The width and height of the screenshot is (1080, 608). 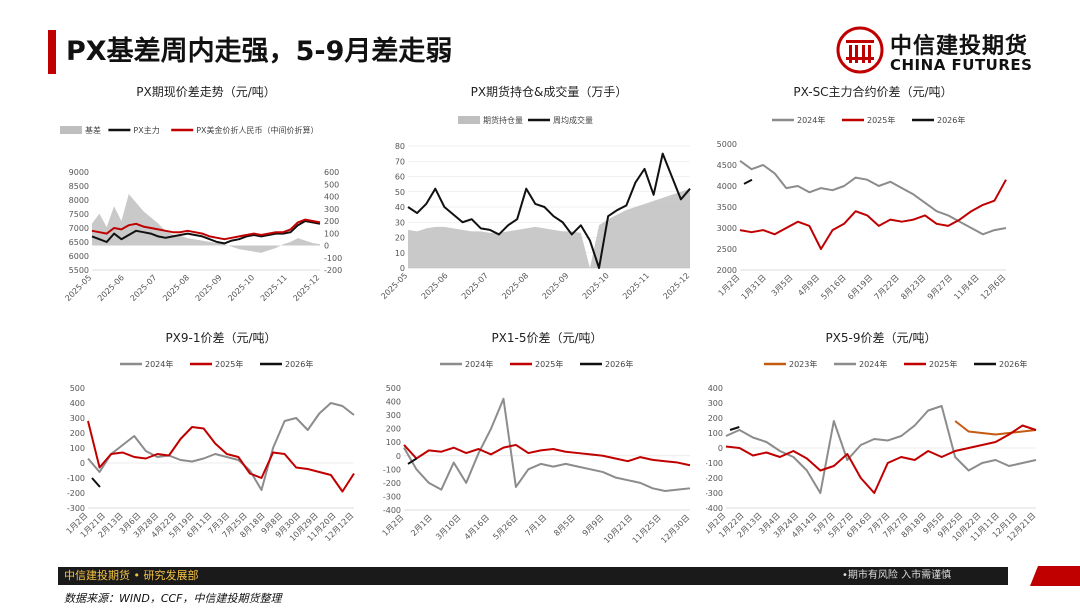 What do you see at coordinates (400, 238) in the screenshot?
I see `y-tick-label: 20` at bounding box center [400, 238].